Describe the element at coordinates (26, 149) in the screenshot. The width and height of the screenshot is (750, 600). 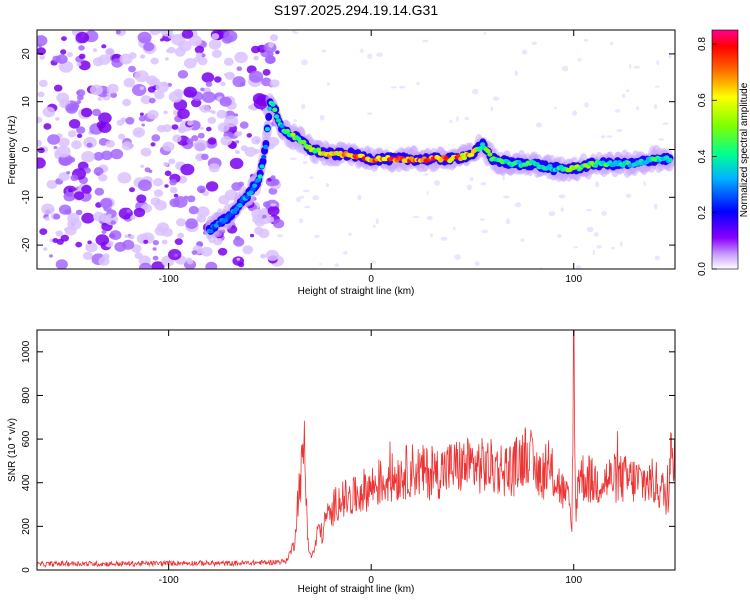
I see `y-tick-label: 0` at that location.